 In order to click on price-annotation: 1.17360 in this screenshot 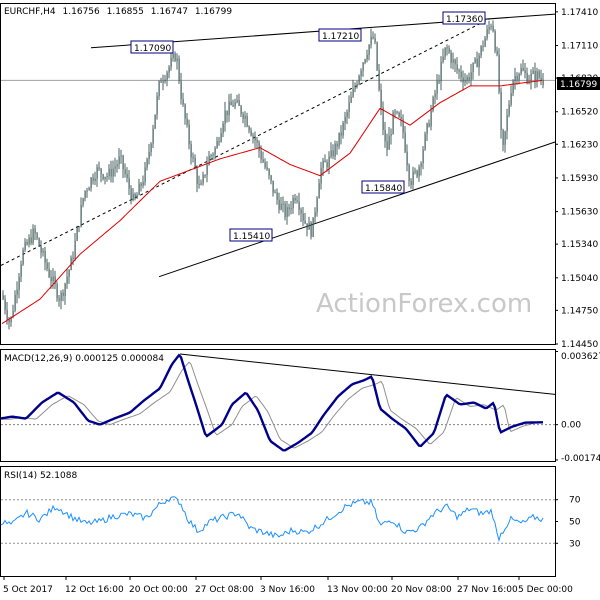, I will do `click(464, 18)`.